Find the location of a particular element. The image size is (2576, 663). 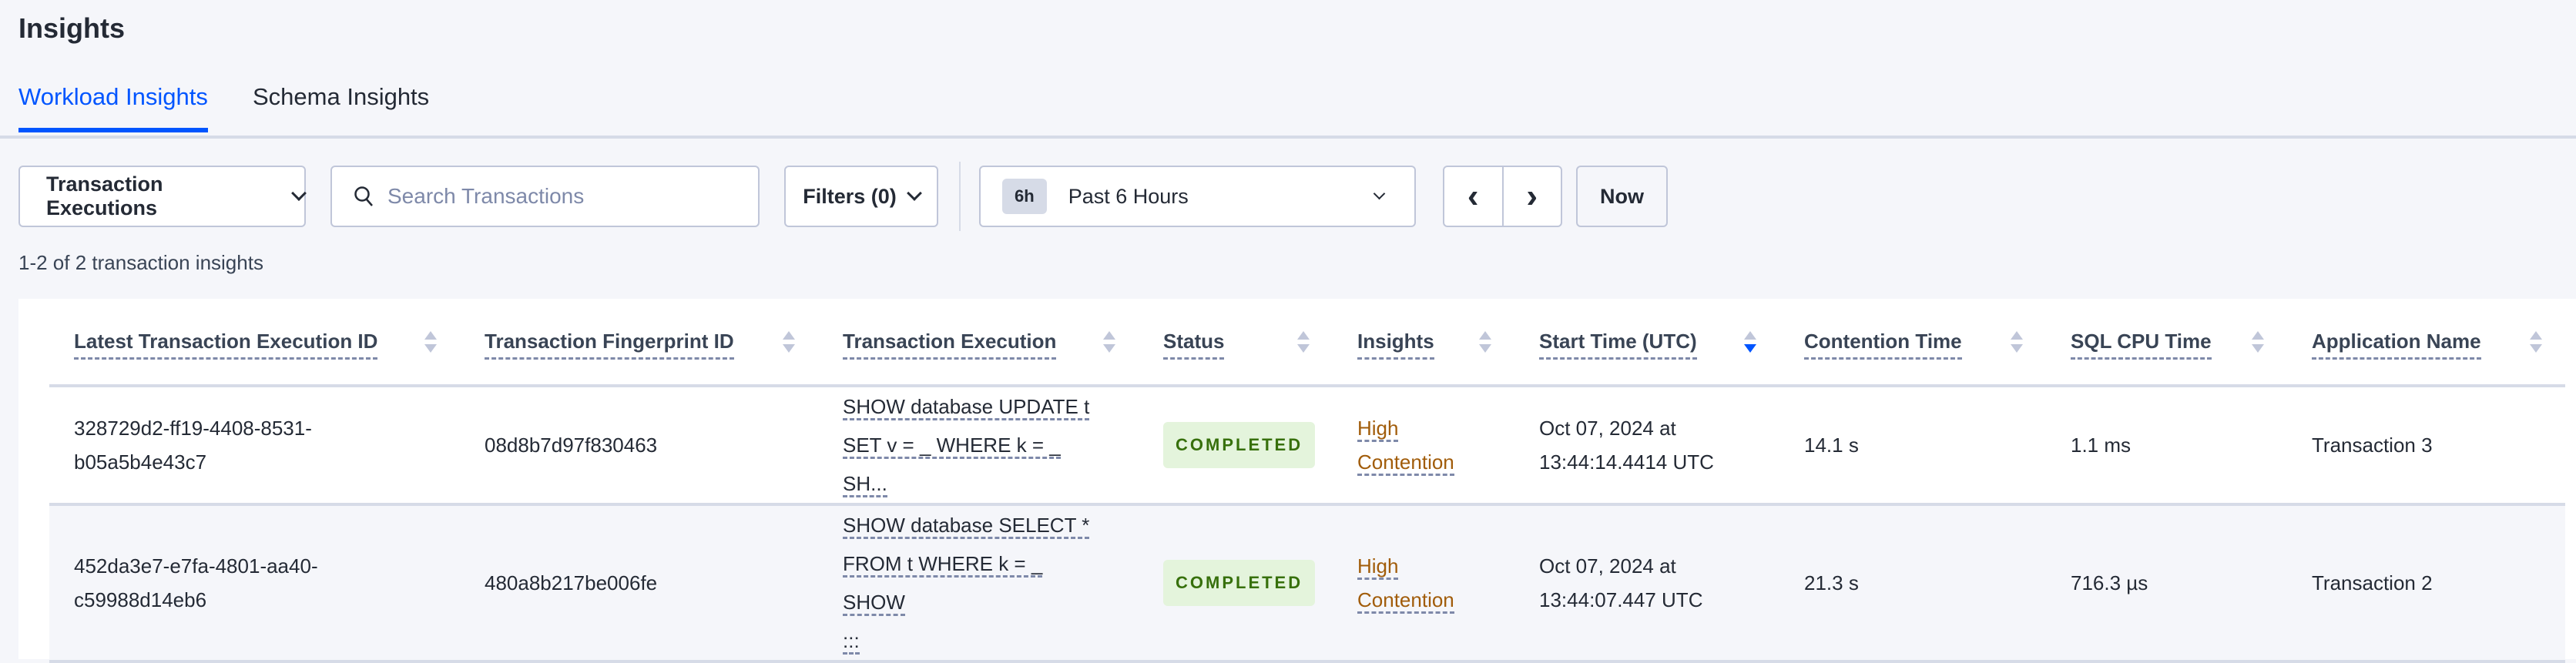

start-time: 13:44:14.4414 UTC is located at coordinates (1626, 462).